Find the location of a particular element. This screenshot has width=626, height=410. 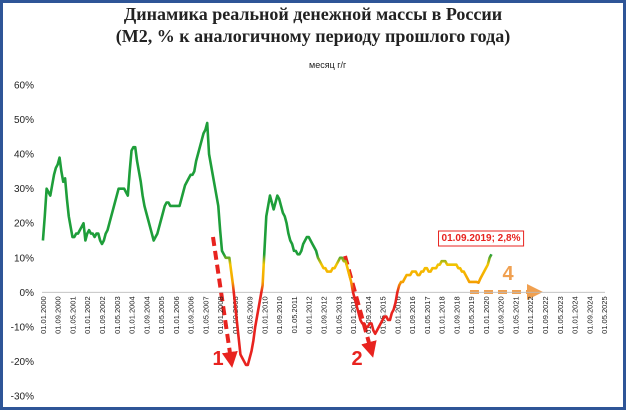

y-tick-label: 0% is located at coordinates (27, 293).